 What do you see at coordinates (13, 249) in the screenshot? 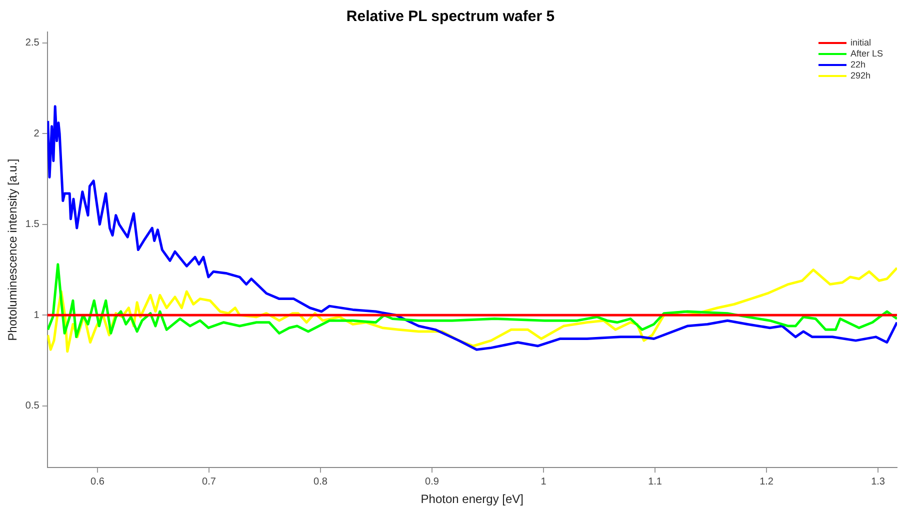
I see `y-axis-title: Photoluminescence intensity [a.u.]` at bounding box center [13, 249].